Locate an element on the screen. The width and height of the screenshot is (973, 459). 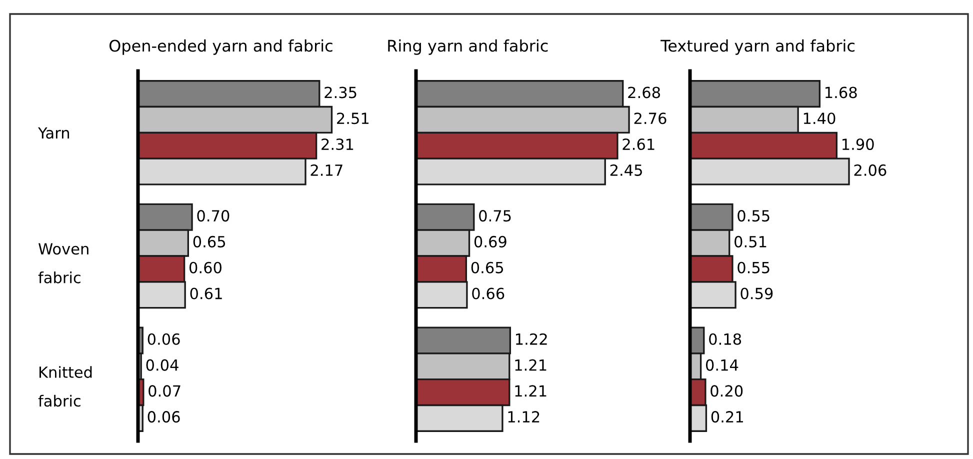
data-label: 2.51 is located at coordinates (353, 118).